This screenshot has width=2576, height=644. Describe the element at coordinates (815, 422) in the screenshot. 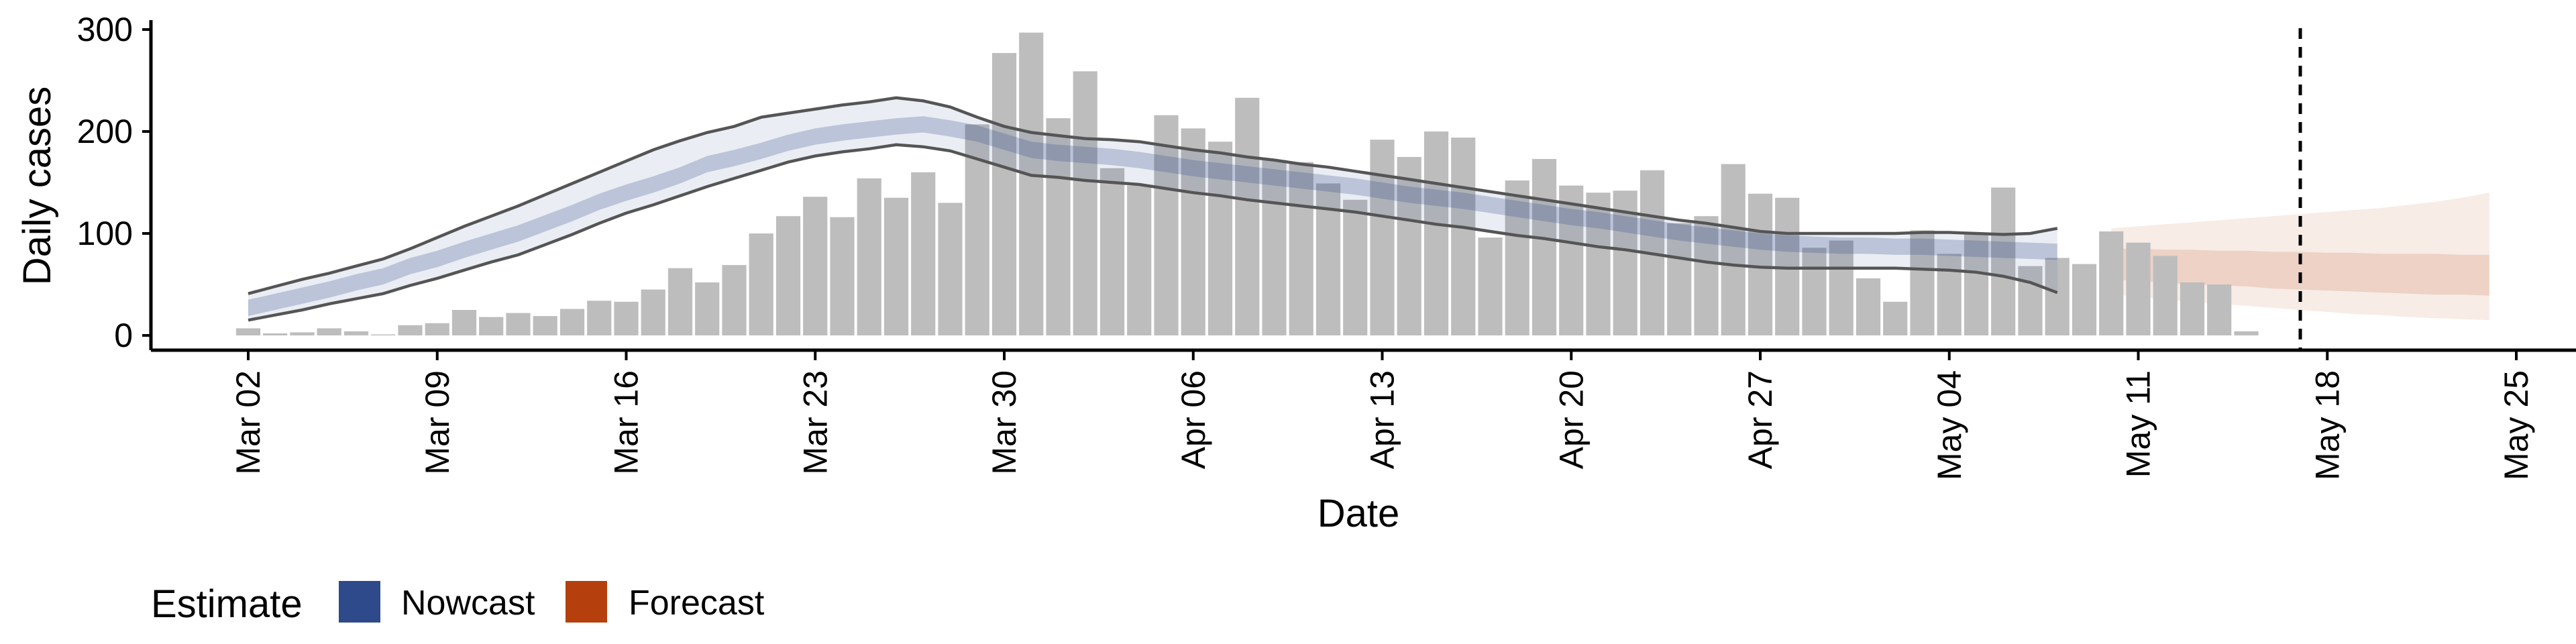

I see `x-tick-label: Mar 23` at that location.